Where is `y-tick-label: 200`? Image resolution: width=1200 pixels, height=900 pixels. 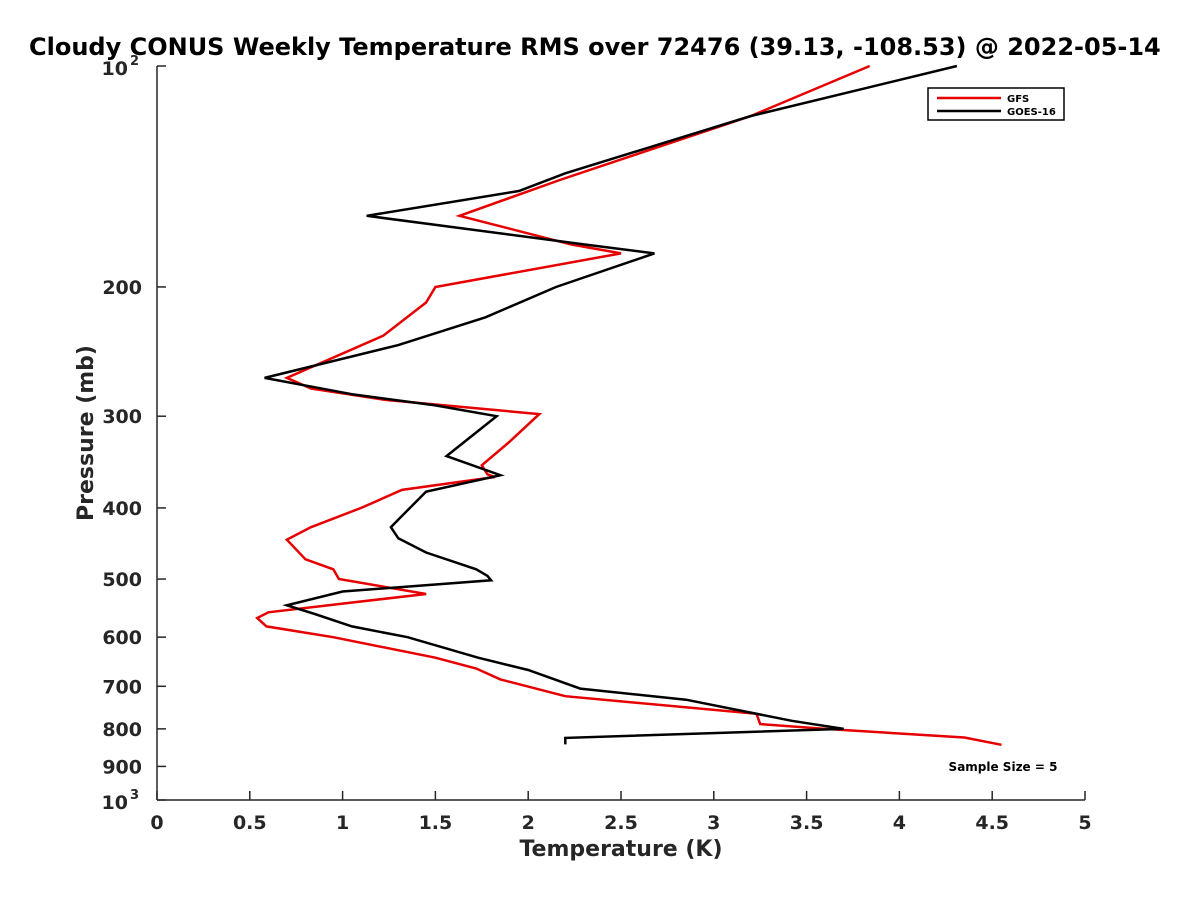
y-tick-label: 200 is located at coordinates (122, 288).